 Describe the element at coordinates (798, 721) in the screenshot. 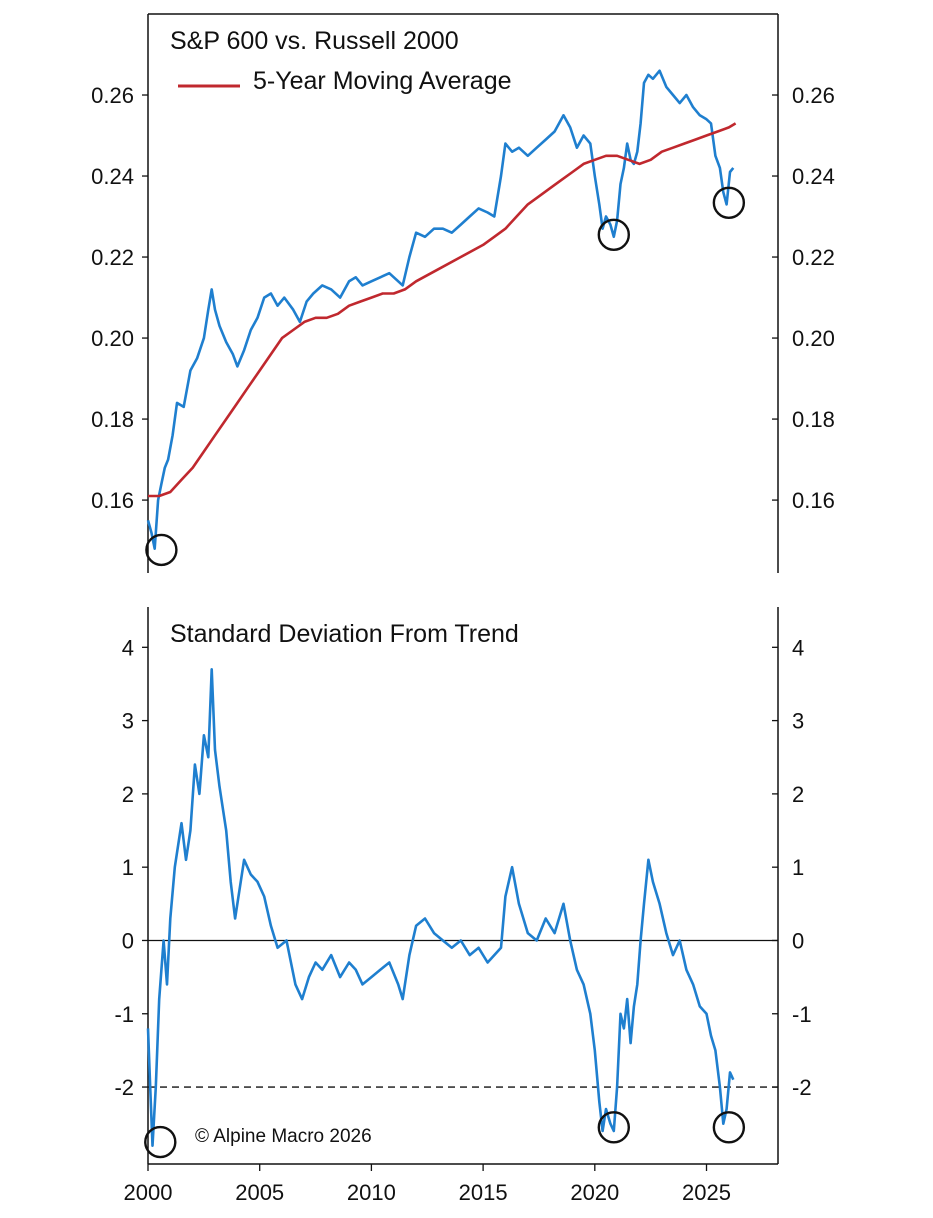

I see `y-tick-label-right: 3` at that location.